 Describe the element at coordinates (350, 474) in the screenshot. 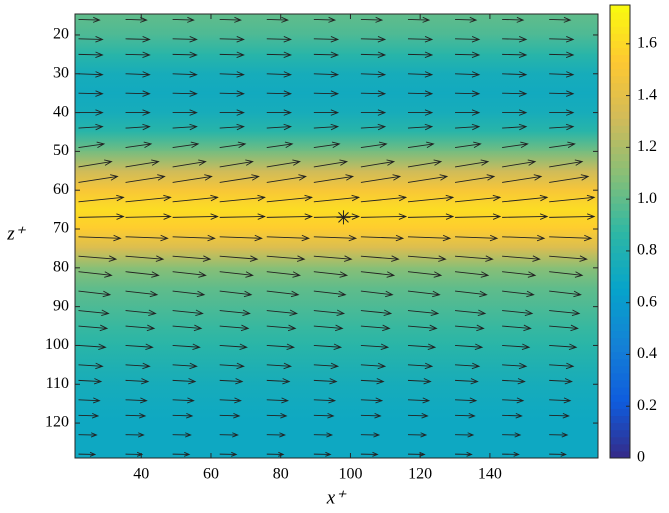

I see `x-tick-label: 100` at that location.